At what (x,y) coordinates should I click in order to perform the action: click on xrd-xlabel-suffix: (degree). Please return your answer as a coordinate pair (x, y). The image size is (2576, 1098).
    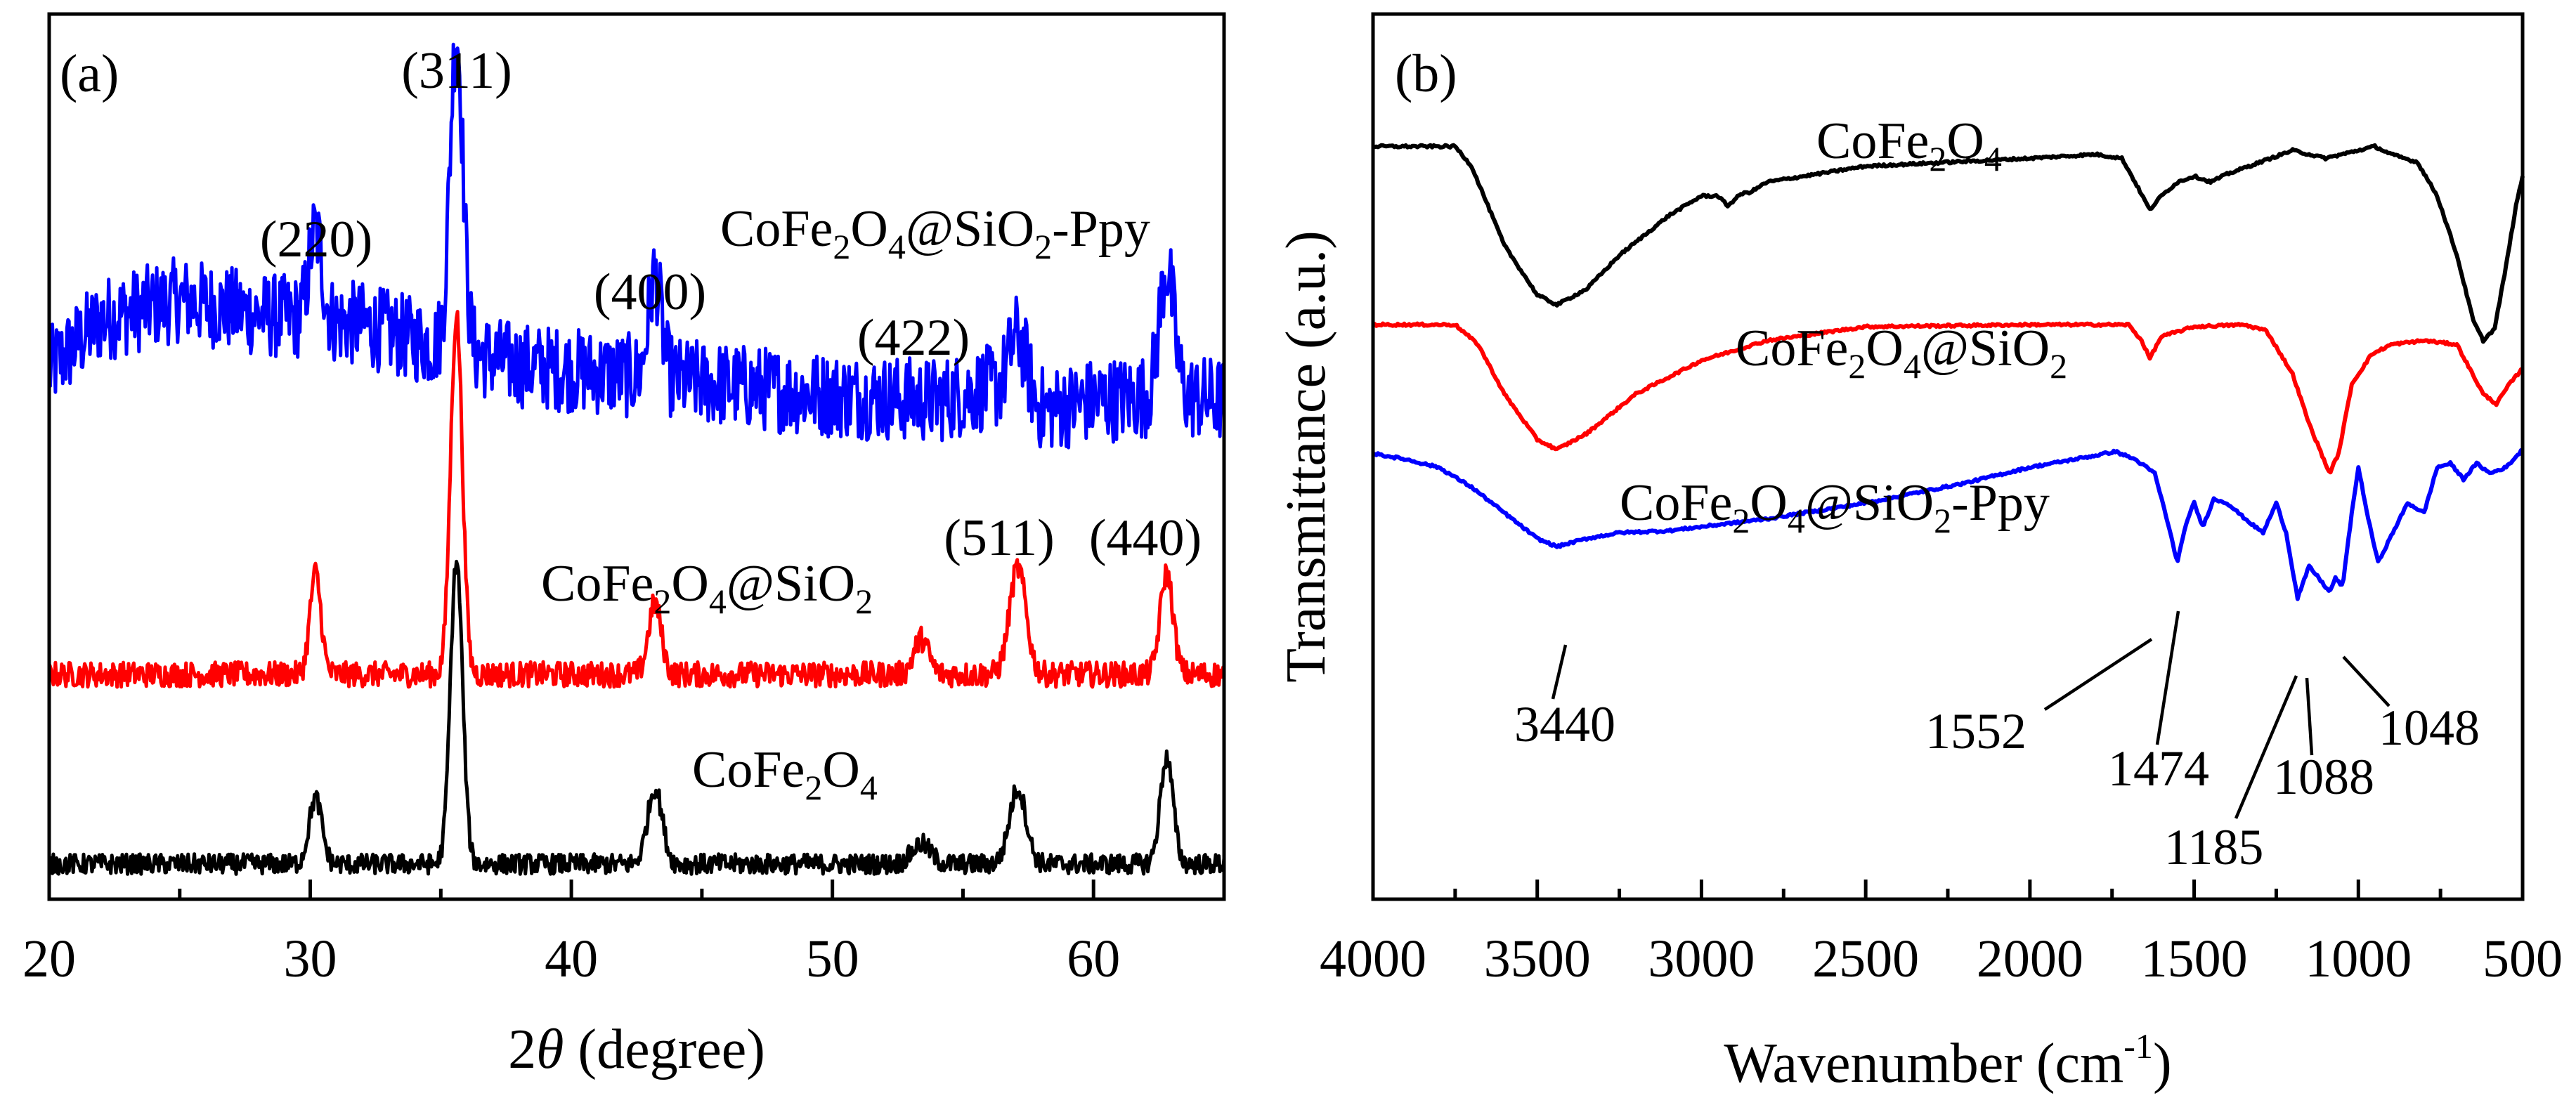
    Looking at the image, I should click on (664, 1049).